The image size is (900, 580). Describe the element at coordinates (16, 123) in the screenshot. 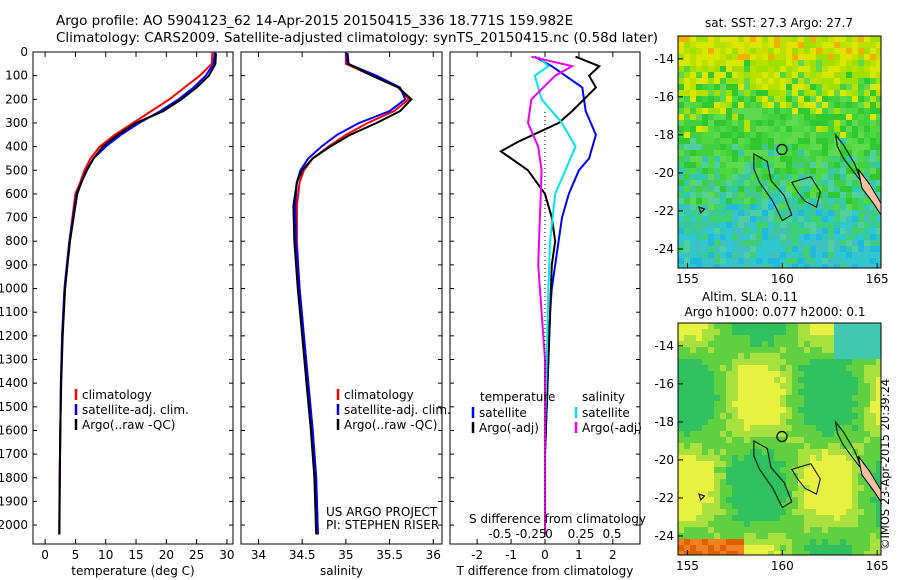

I see `y-tick-label: 300` at that location.